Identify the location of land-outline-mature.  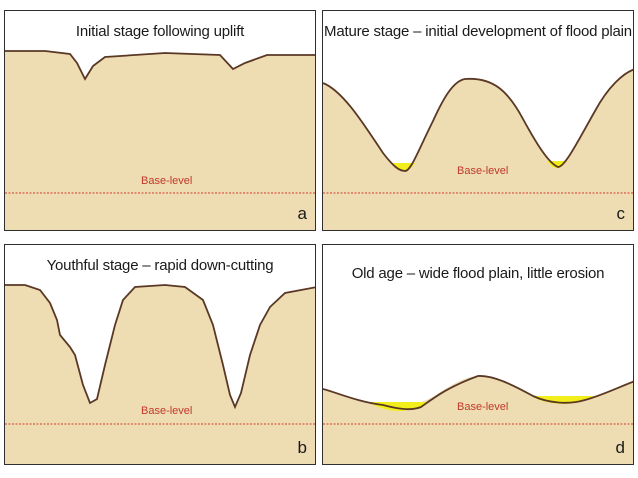
(478, 120).